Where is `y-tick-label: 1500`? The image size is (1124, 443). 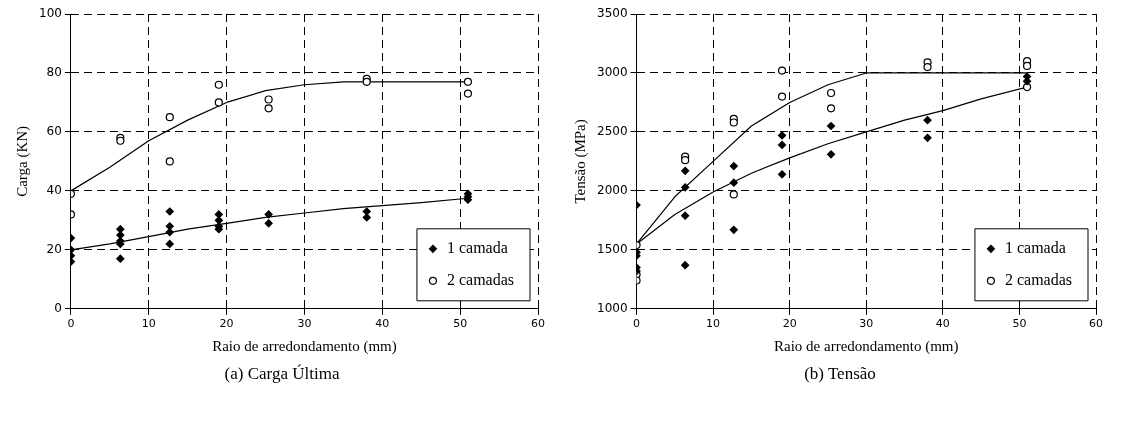
y-tick-label: 1500 is located at coordinates (612, 248).